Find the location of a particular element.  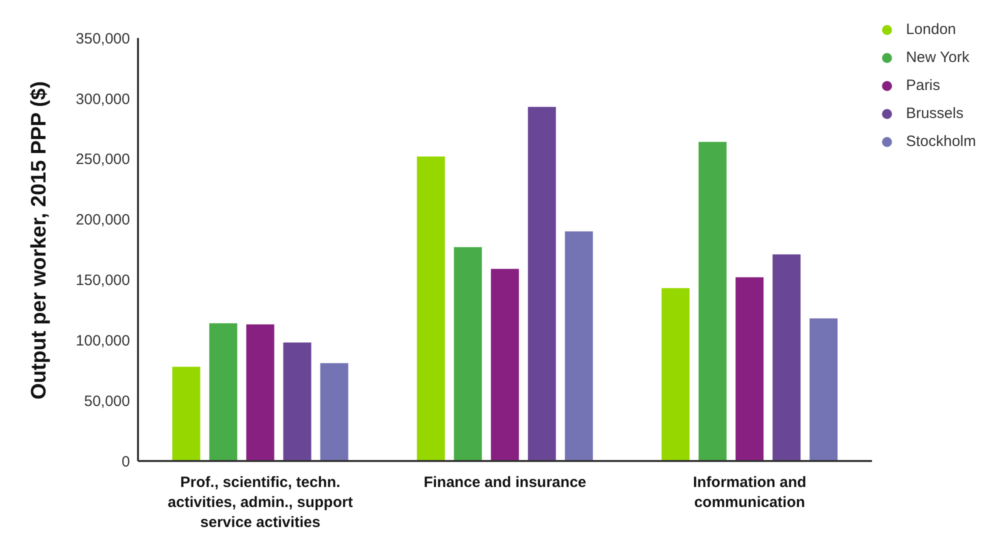

y-tick-label: 0 is located at coordinates (126, 461).